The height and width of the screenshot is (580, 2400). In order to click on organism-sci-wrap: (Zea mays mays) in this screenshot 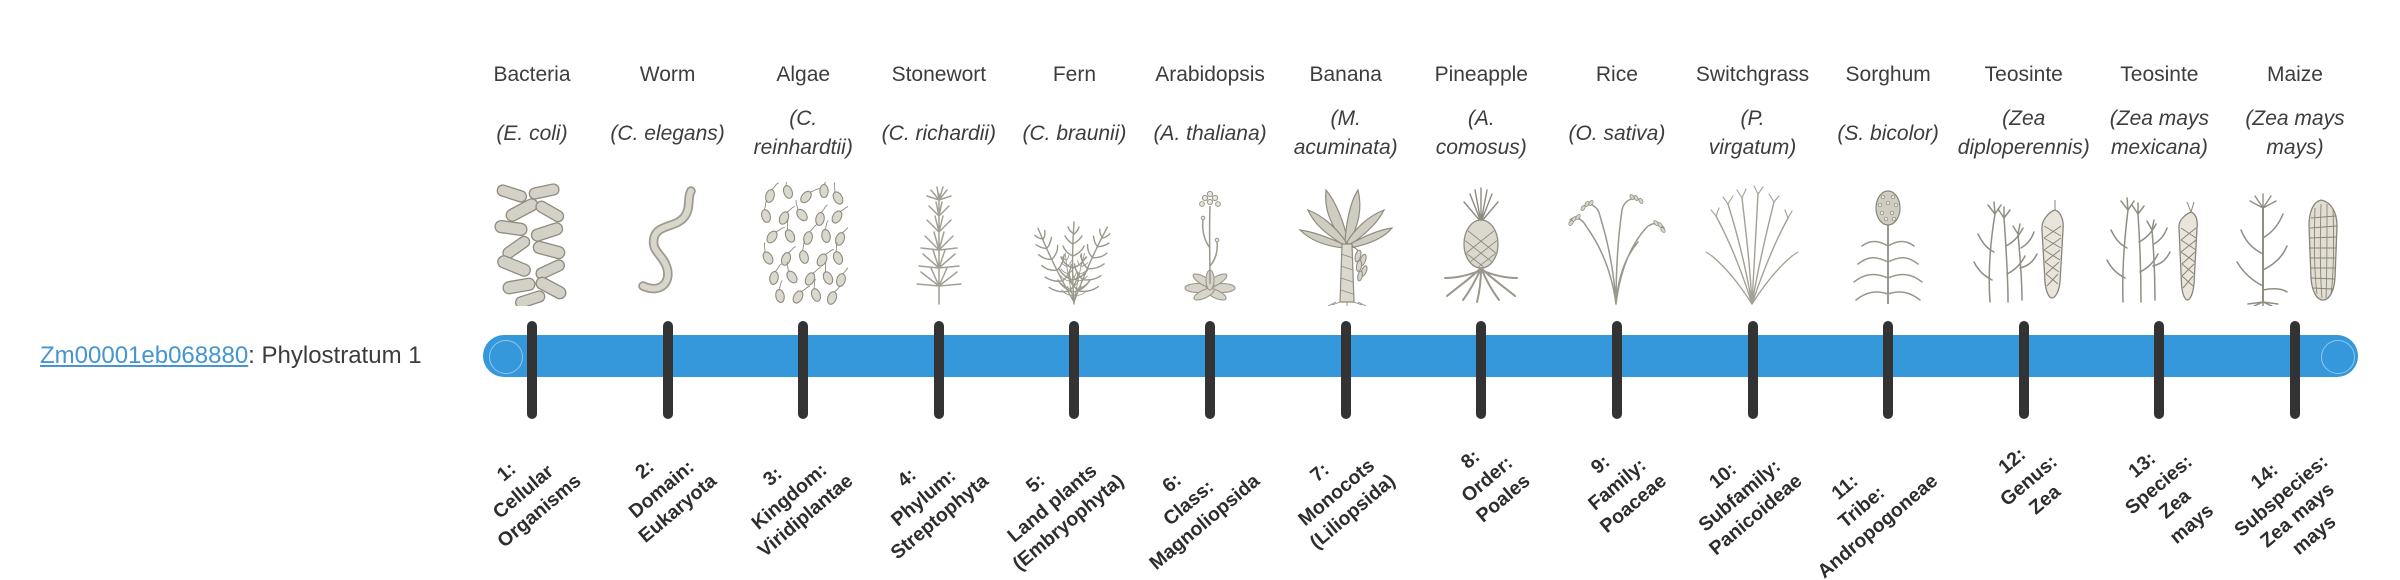, I will do `click(2295, 134)`.